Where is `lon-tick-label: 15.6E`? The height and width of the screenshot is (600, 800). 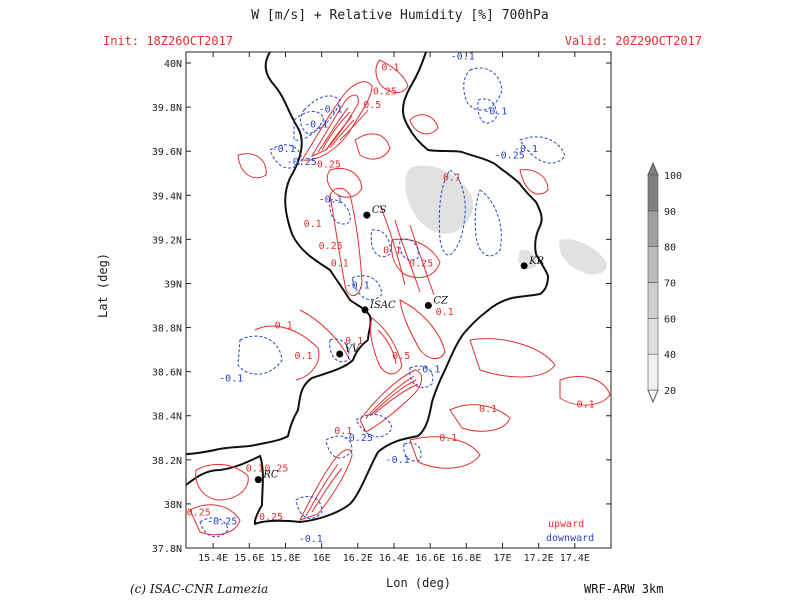
lon-tick-label: 15.6E is located at coordinates (249, 558).